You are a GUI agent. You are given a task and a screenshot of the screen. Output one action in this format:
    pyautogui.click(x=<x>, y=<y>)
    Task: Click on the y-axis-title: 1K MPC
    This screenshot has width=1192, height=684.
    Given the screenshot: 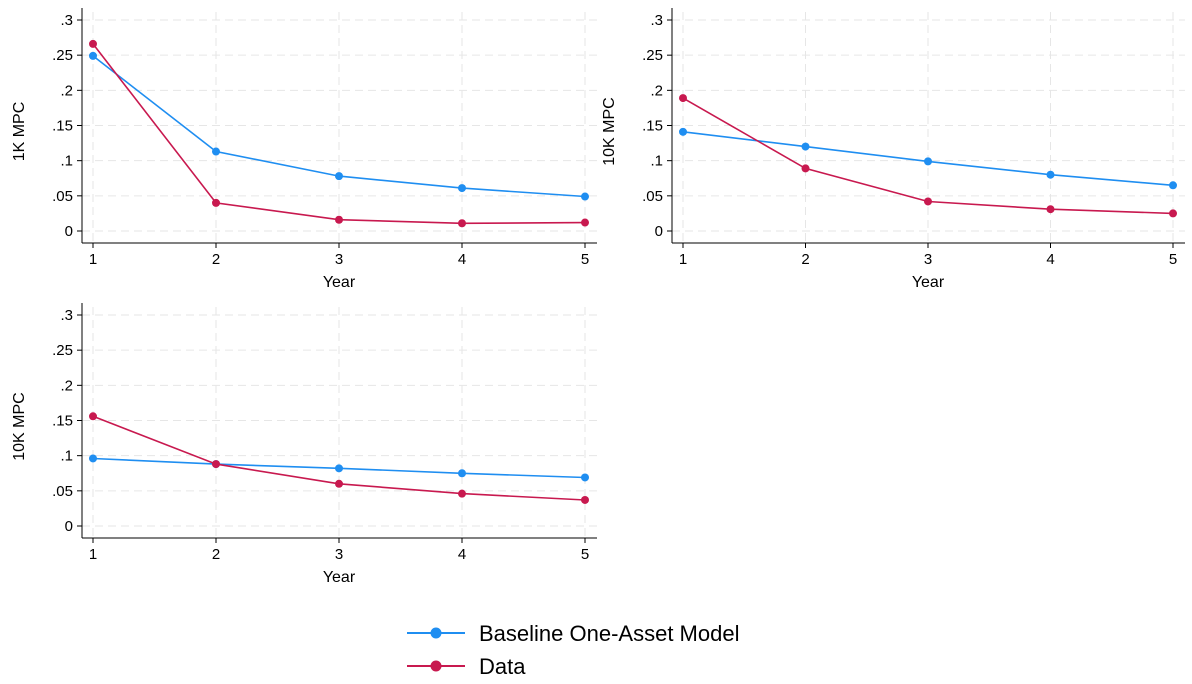 What is the action you would take?
    pyautogui.click(x=19, y=132)
    